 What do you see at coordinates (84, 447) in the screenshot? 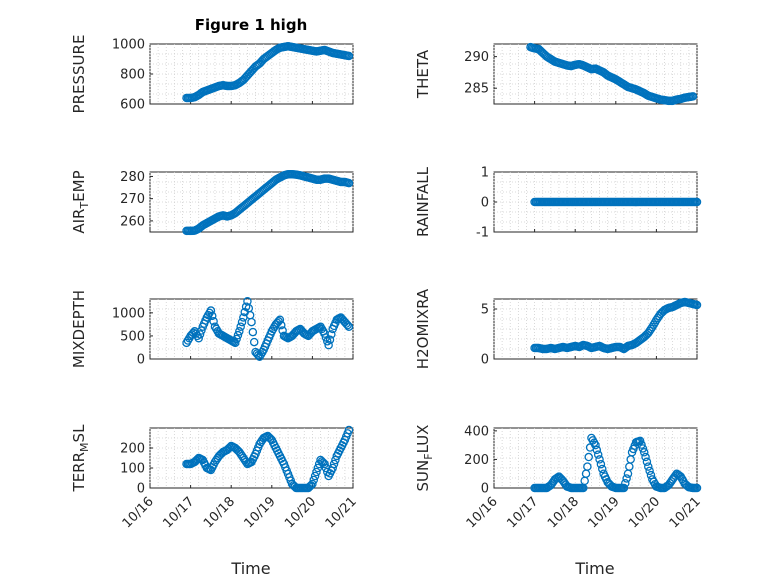
I see `y-label-subscript: M` at bounding box center [84, 447].